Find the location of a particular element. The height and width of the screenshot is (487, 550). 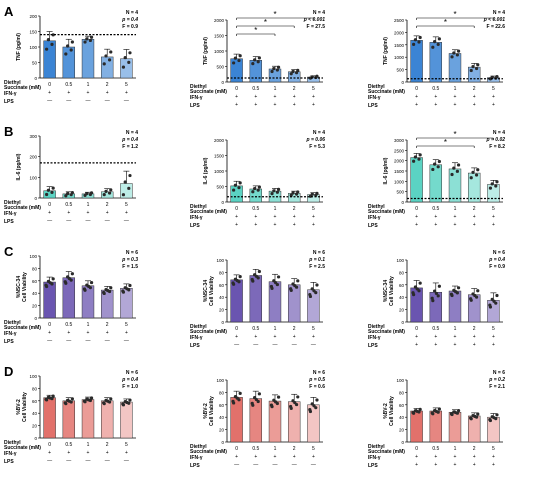

y-axis-label: %NSC-34 is located at coordinates (386, 291).